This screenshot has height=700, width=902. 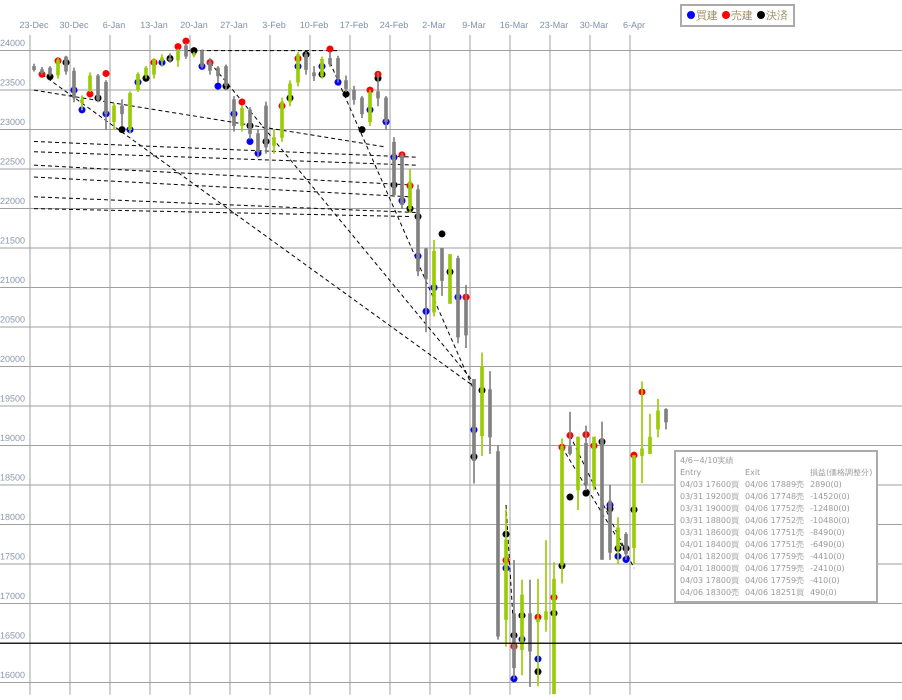 I want to click on x-tick-label: 9-Mar, so click(x=474, y=25).